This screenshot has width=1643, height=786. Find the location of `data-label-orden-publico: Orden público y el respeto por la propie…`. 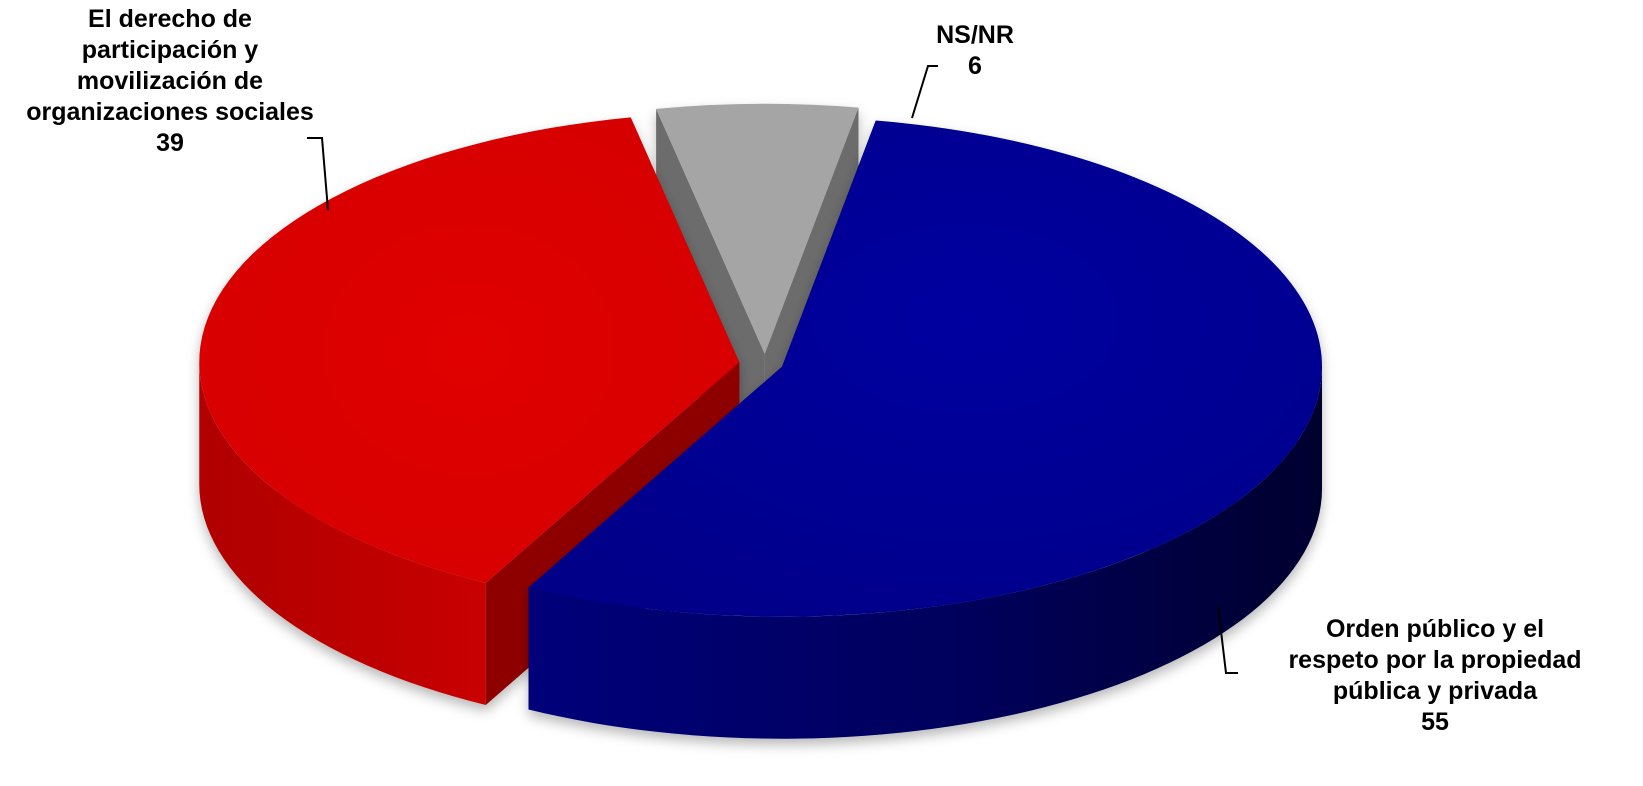

data-label-orden-publico: Orden público y el respeto por la propie… is located at coordinates (1435, 676).